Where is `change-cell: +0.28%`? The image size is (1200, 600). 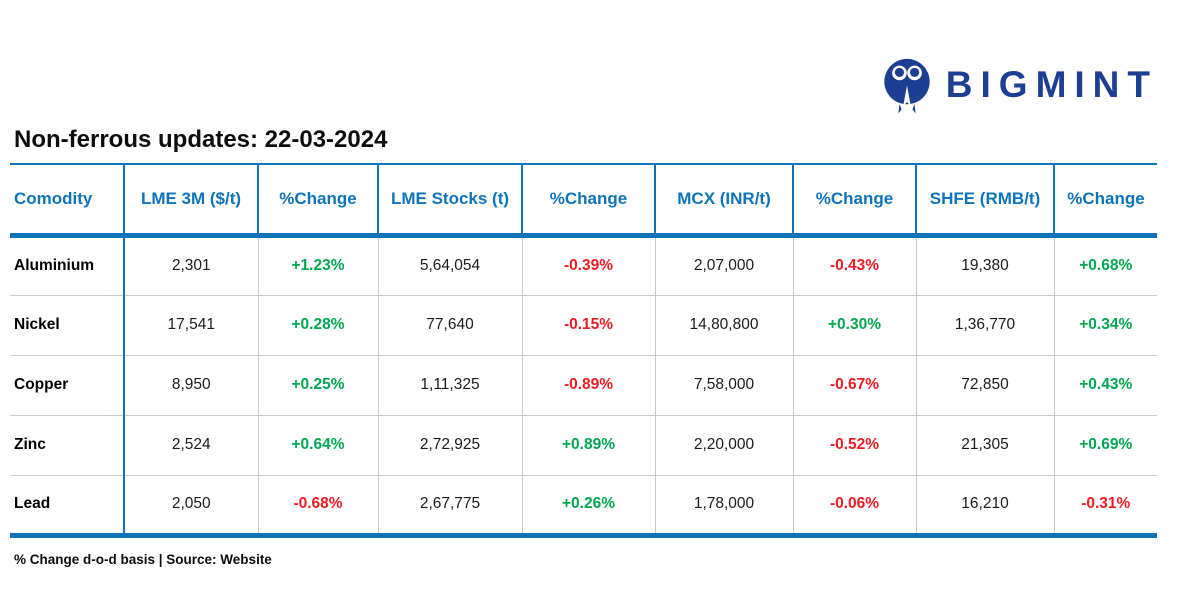 change-cell: +0.28% is located at coordinates (317, 324).